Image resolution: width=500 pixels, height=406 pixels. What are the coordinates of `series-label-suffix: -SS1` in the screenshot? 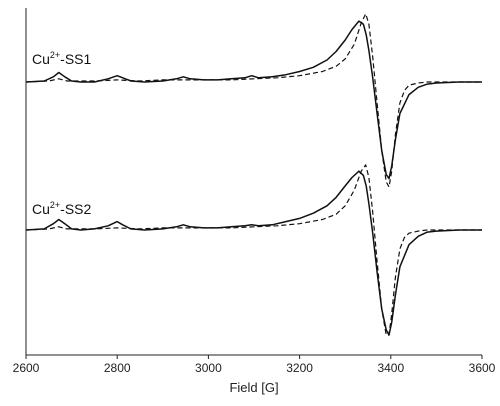 It's located at (75, 59).